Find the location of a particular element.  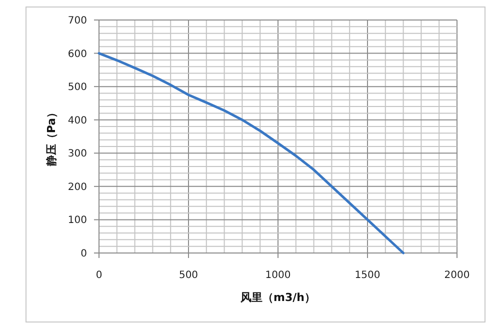

x-tick-label: 1000 is located at coordinates (278, 275).